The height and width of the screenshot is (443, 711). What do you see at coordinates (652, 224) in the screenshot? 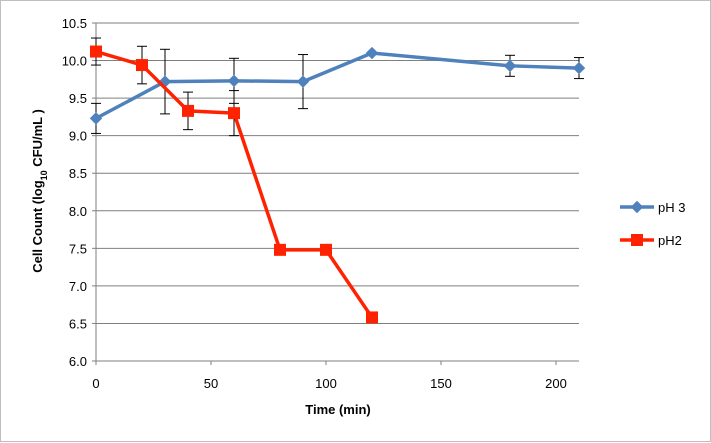
I see `legend: pH 3 pH2` at bounding box center [652, 224].